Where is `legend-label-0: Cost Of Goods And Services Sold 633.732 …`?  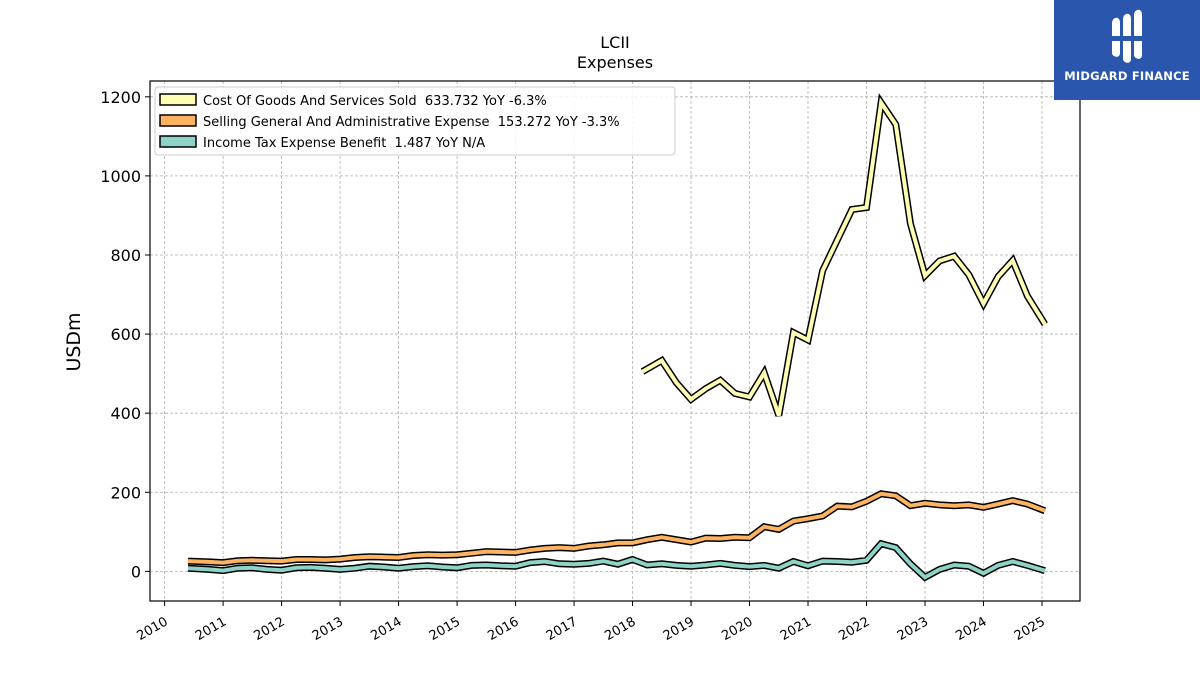 legend-label-0: Cost Of Goods And Services Sold 633.732 … is located at coordinates (375, 101).